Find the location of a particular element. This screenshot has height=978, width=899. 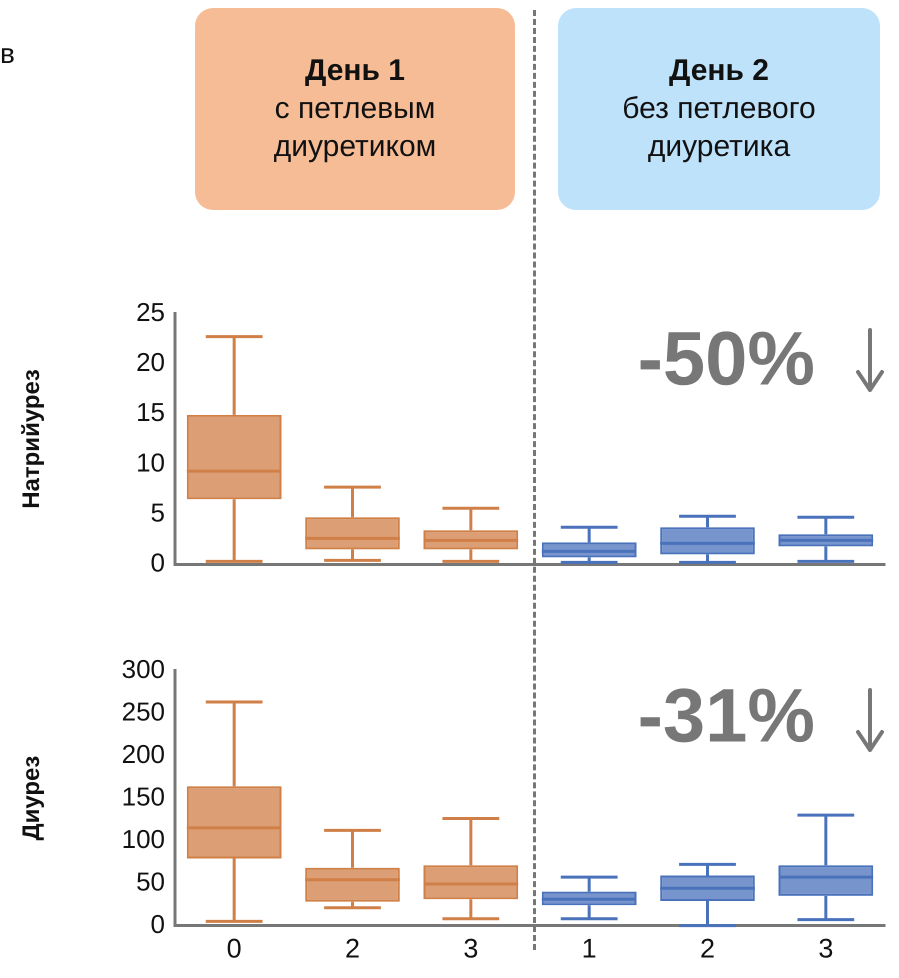

annotation: -50% is located at coordinates (726, 359).